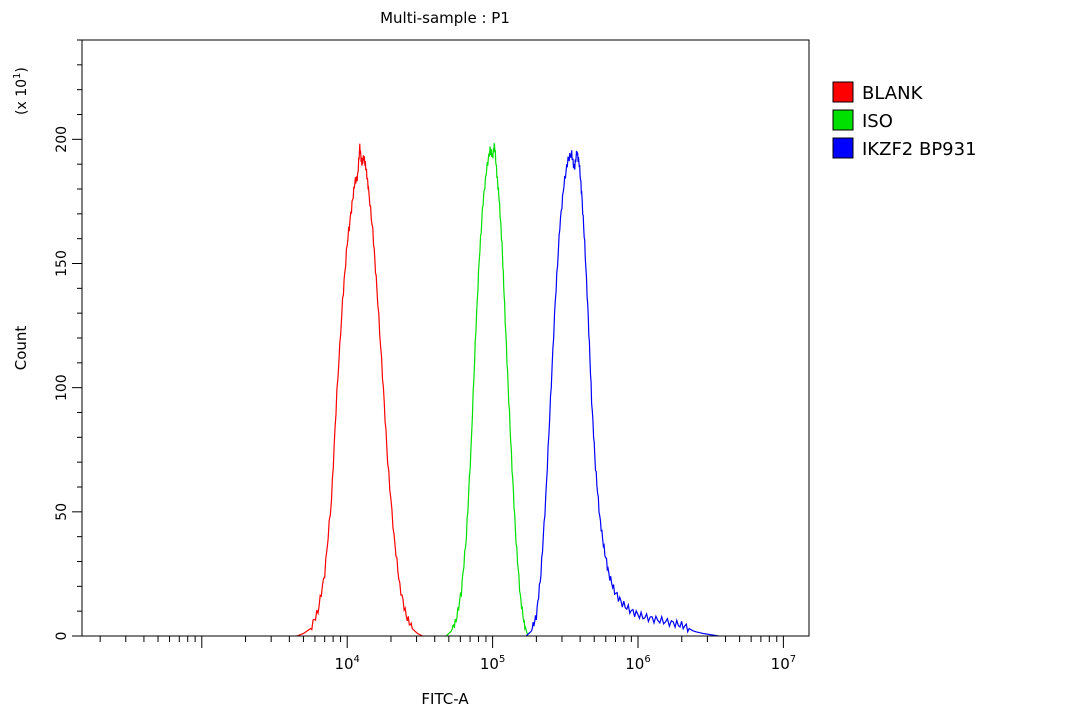  What do you see at coordinates (904, 120) in the screenshot?
I see `legend: BLANK ISO IKZF2 BP931` at bounding box center [904, 120].